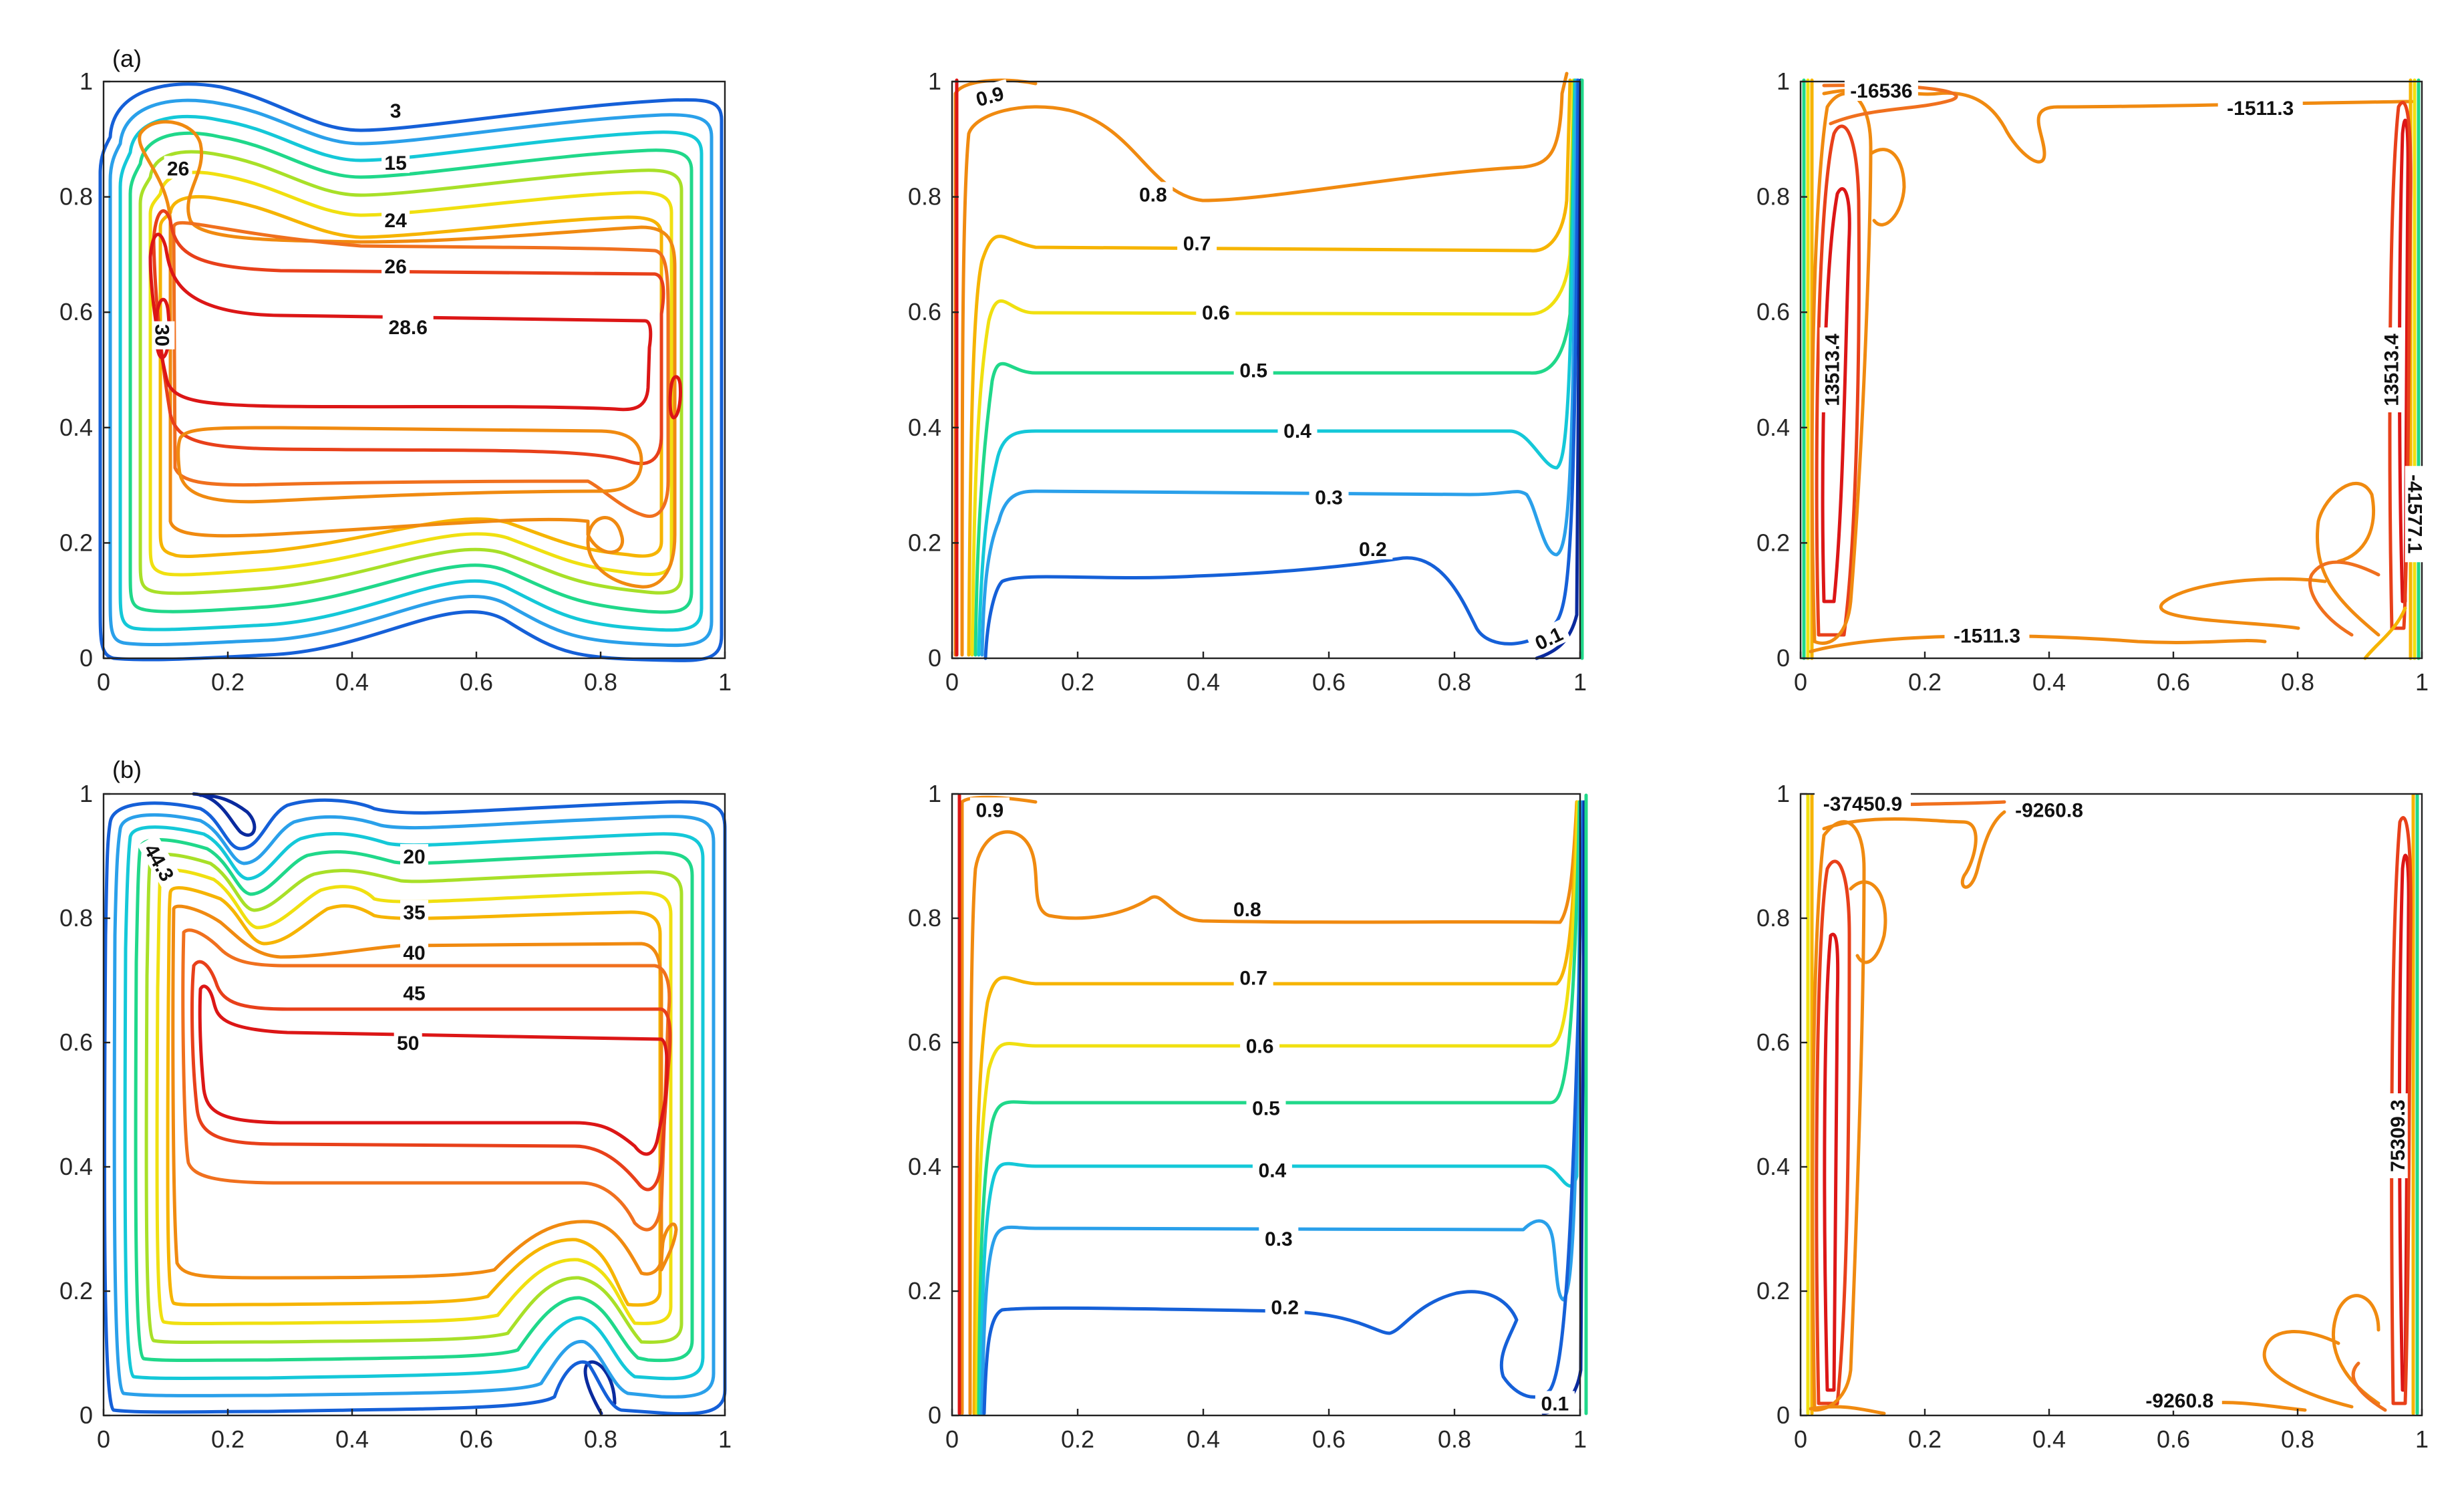 The height and width of the screenshot is (1505, 2464). I want to click on contour-label: 24, so click(395, 220).